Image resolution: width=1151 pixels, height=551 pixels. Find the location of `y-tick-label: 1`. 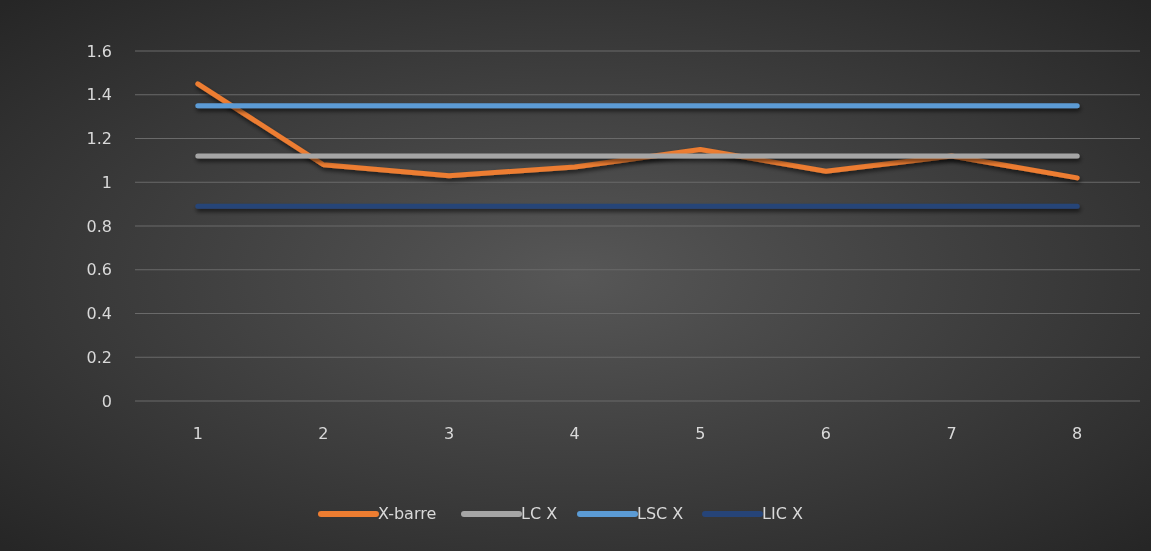

y-tick-label: 1 is located at coordinates (106, 182).